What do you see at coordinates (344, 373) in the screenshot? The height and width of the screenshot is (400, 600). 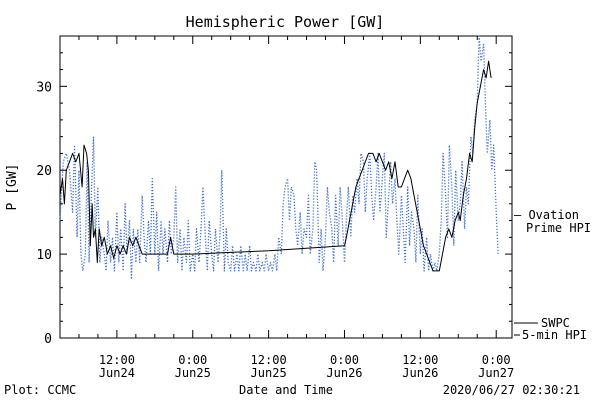 I see `x-tick-label-date-3: Jun26` at bounding box center [344, 373].